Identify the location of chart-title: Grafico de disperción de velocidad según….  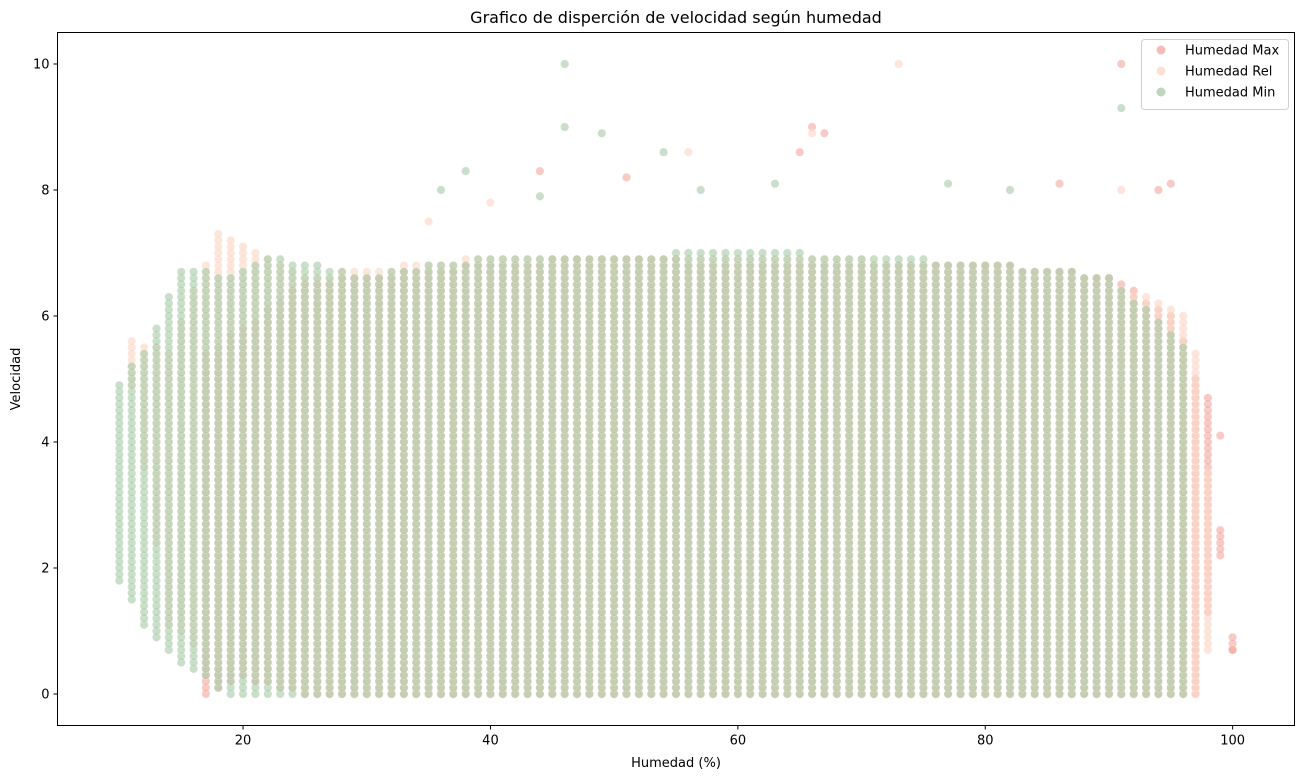
(676, 17).